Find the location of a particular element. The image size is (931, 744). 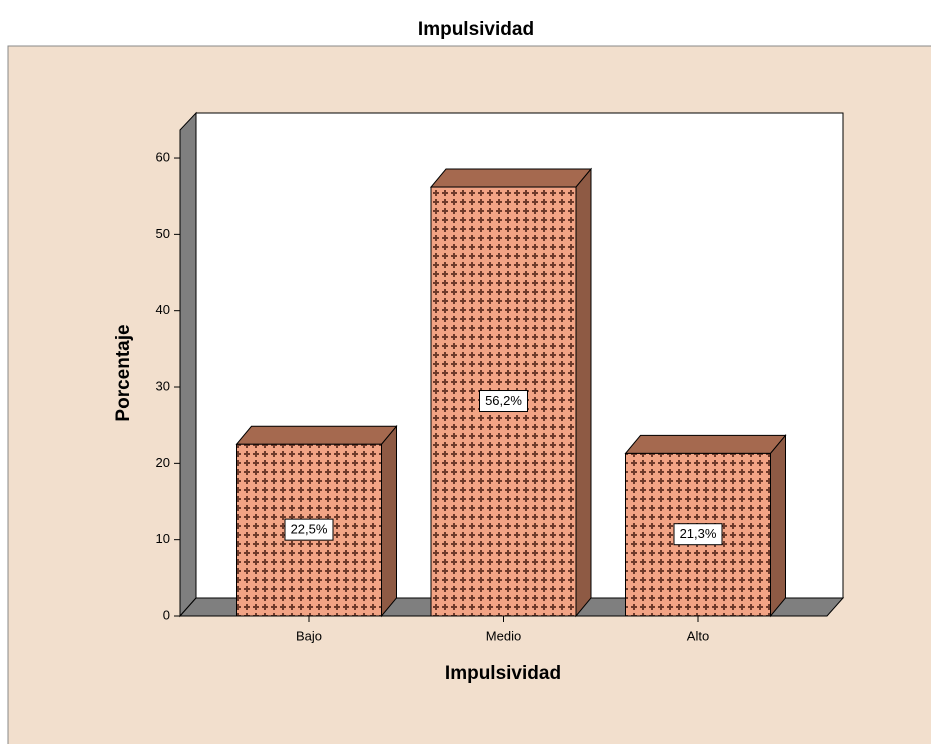

y-tick-label: 10 is located at coordinates (163, 538).